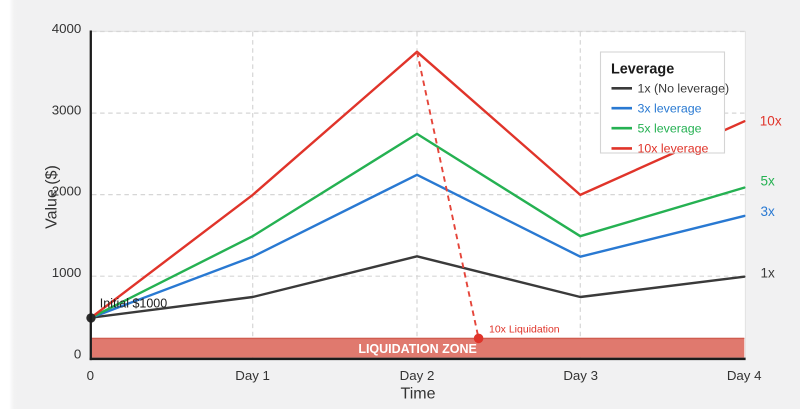  What do you see at coordinates (67, 191) in the screenshot?
I see `svg-text: 2000` at bounding box center [67, 191].